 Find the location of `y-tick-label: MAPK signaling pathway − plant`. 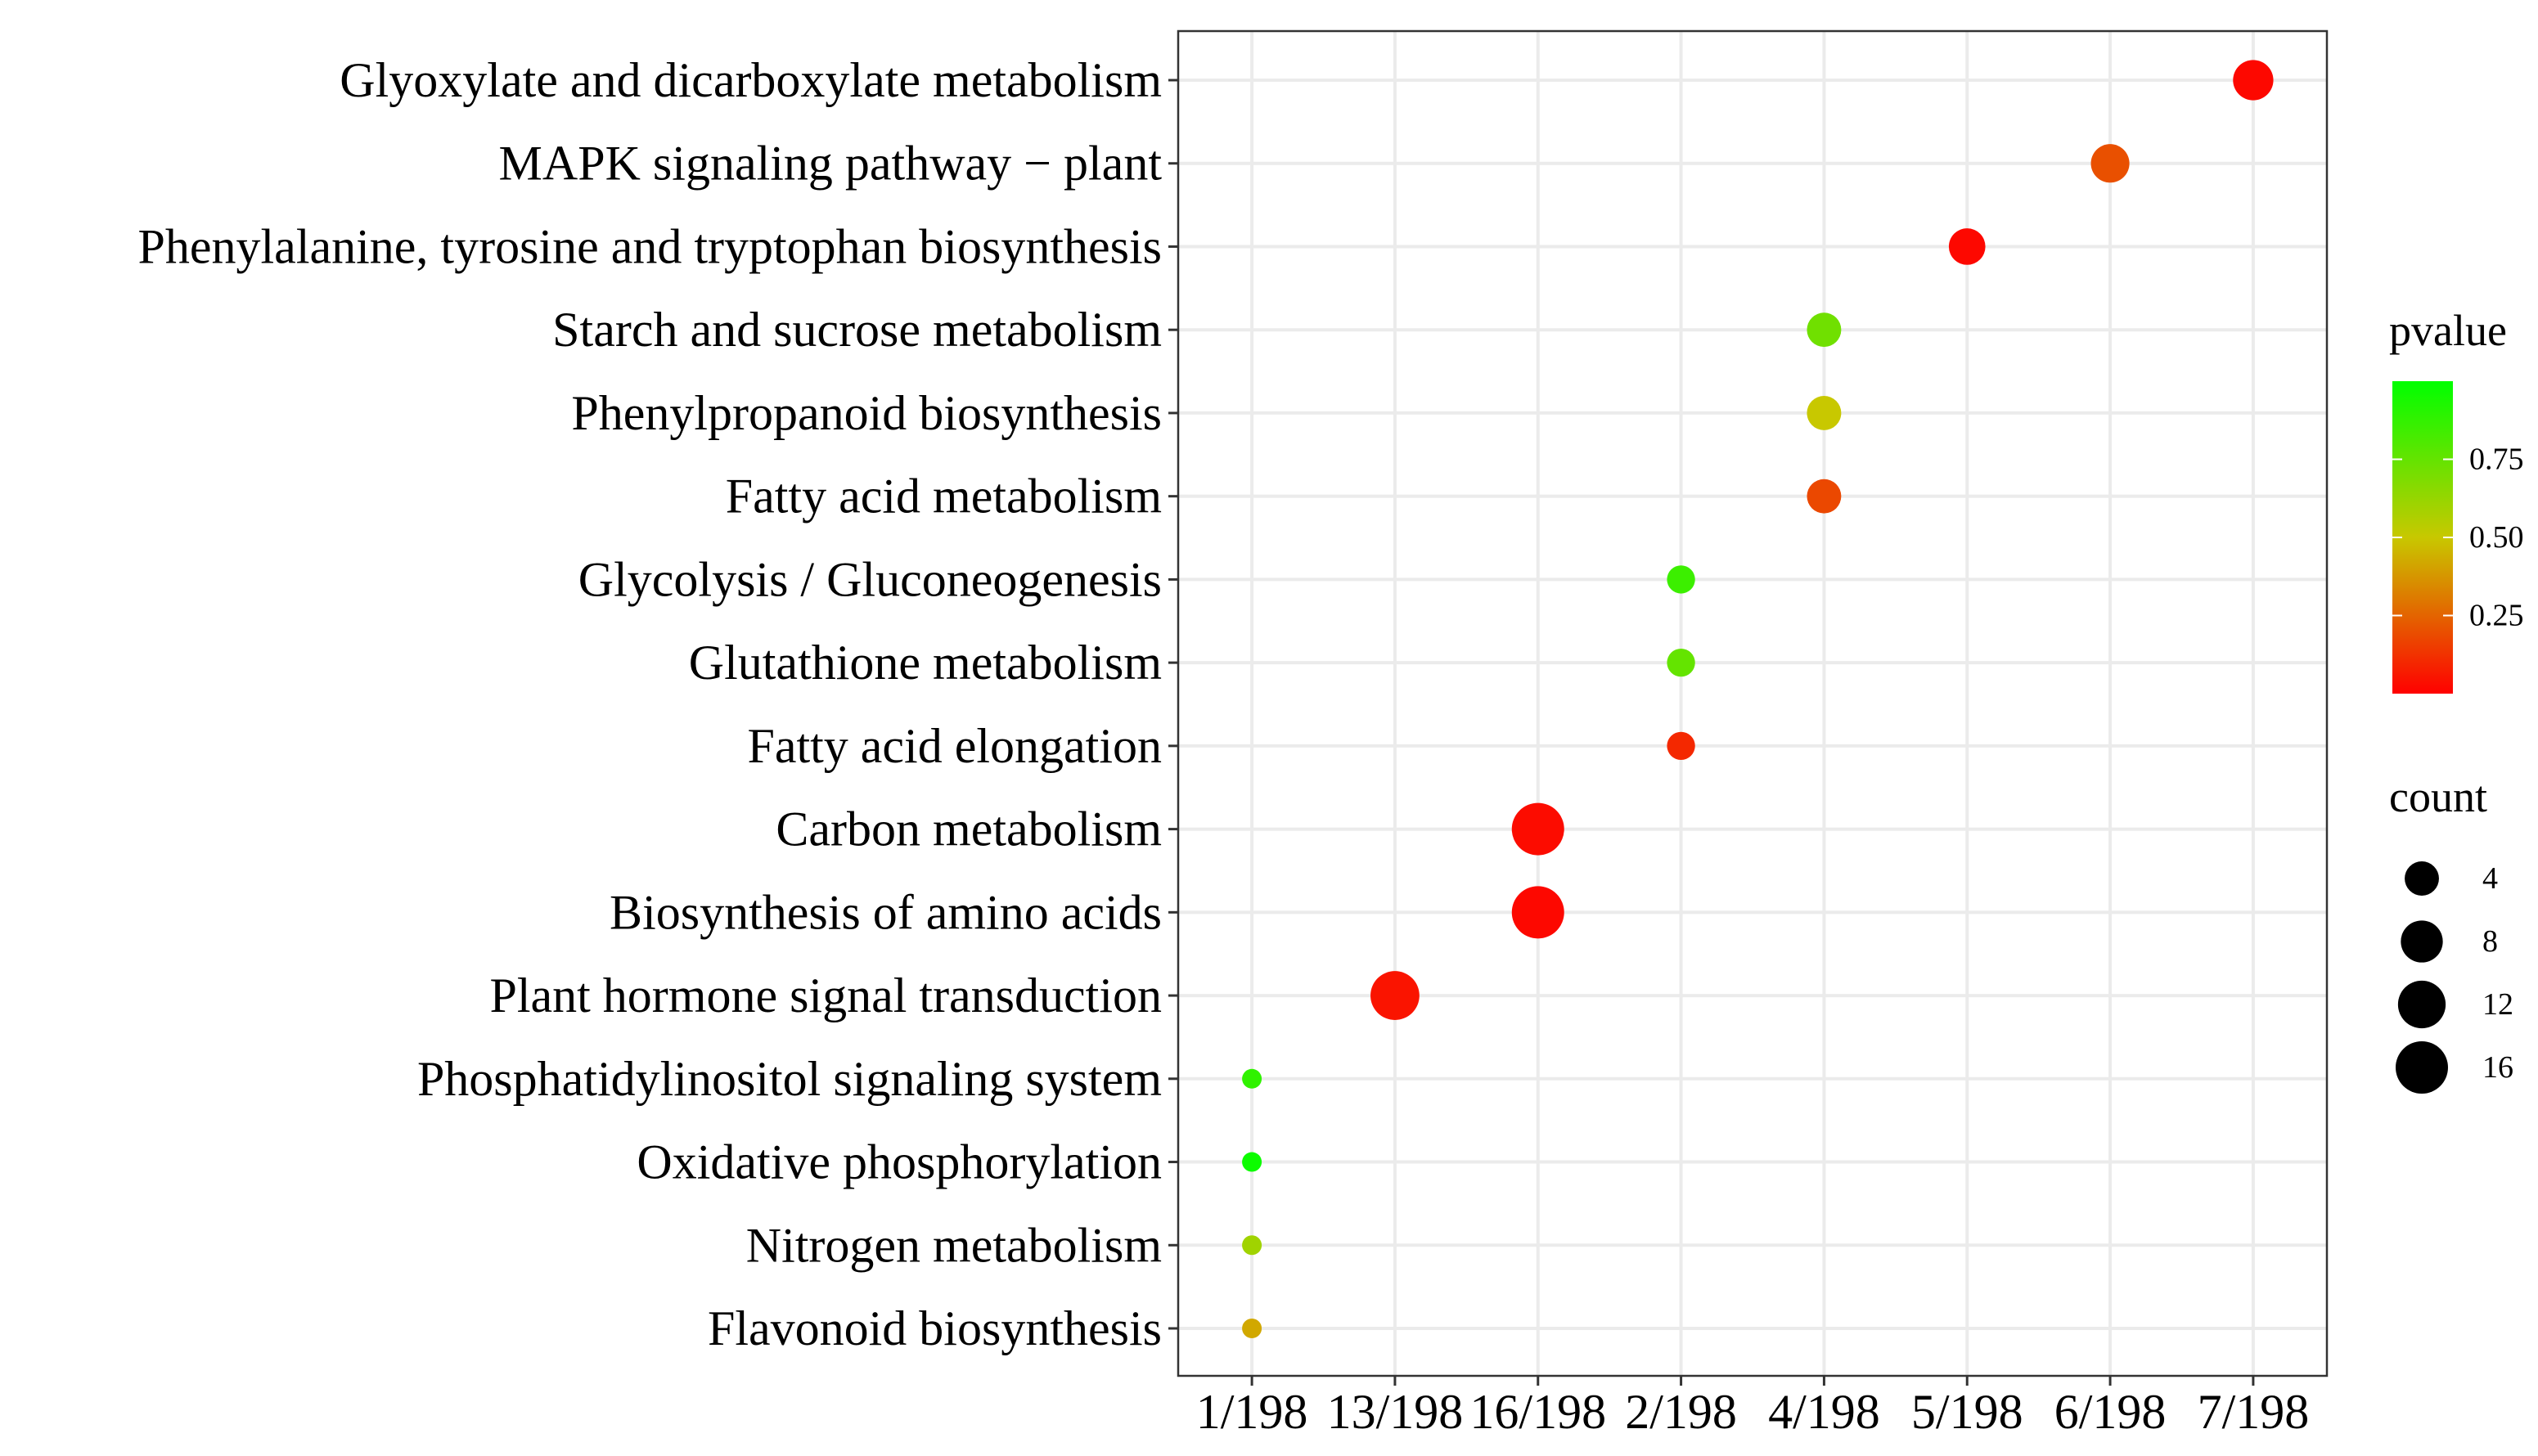

y-tick-label: MAPK signaling pathway − plant is located at coordinates (831, 164).